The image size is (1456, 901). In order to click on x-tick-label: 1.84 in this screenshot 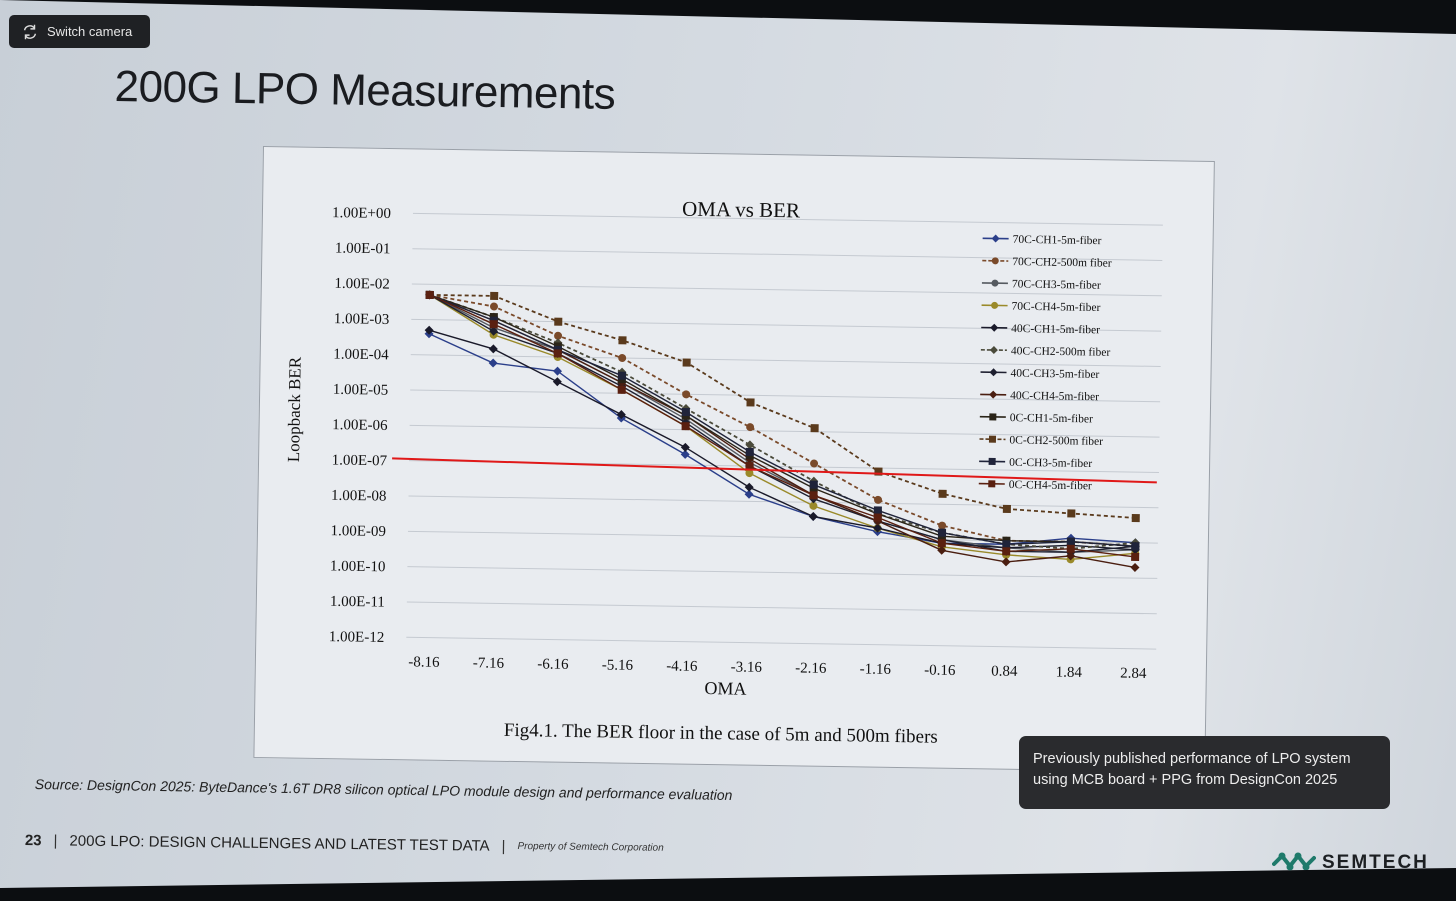, I will do `click(1069, 673)`.